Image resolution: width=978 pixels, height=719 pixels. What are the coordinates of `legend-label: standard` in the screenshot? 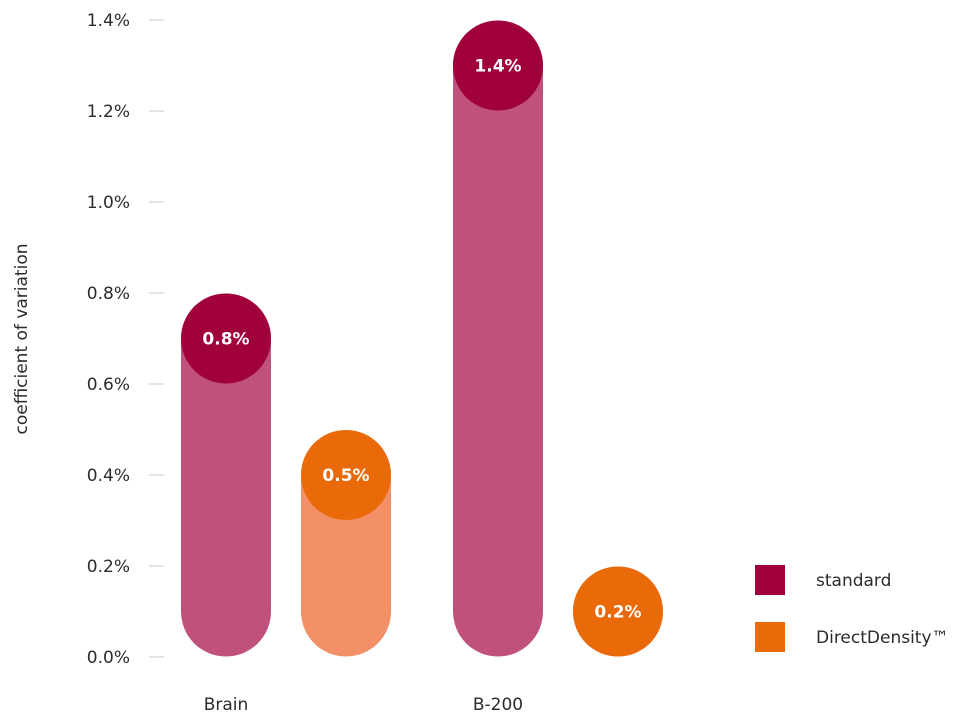 It's located at (853, 581).